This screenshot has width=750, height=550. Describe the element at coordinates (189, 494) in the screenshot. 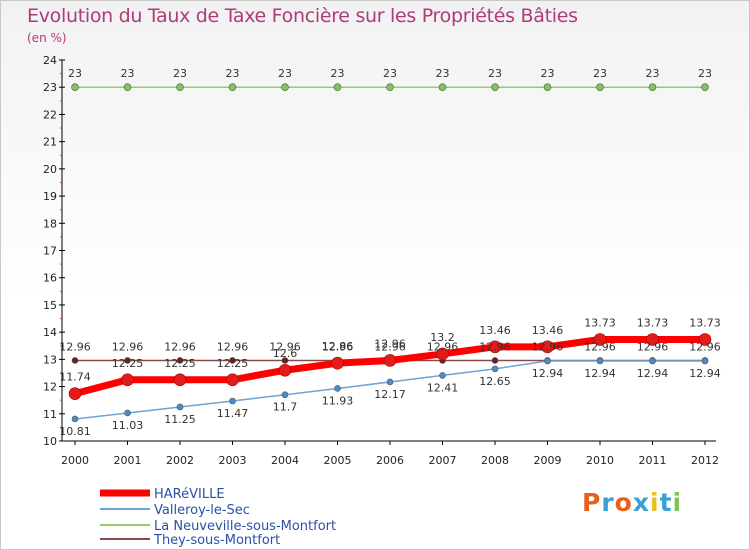

I see `legend-label: HARéVILLE` at that location.